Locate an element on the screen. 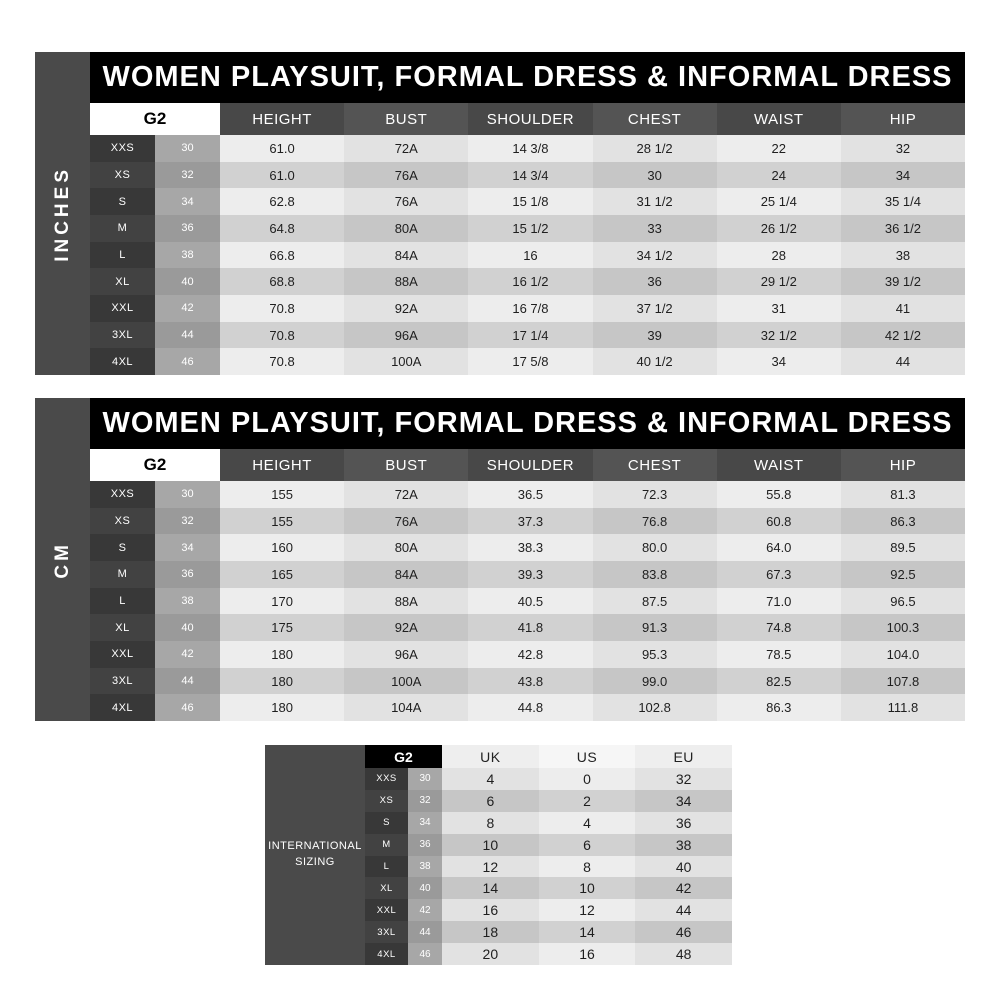 The height and width of the screenshot is (1000, 1000). table-row: XXS 30 61.0 72A 14 3/8 28 1/2 22 32 is located at coordinates (528, 148).